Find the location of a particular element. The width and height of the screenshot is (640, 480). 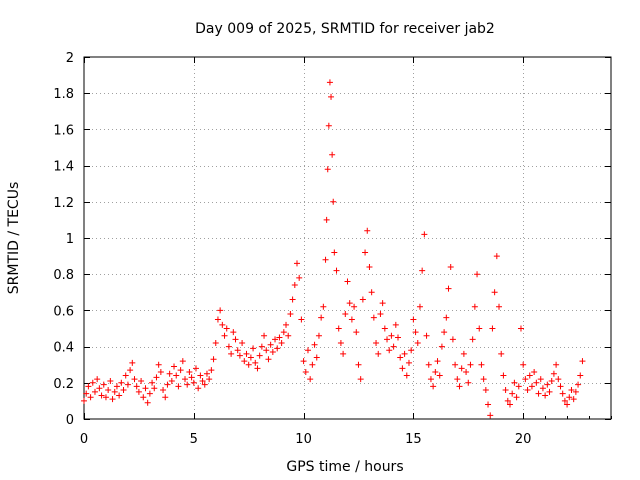

y-tick-label: 0.2 is located at coordinates (63, 384).